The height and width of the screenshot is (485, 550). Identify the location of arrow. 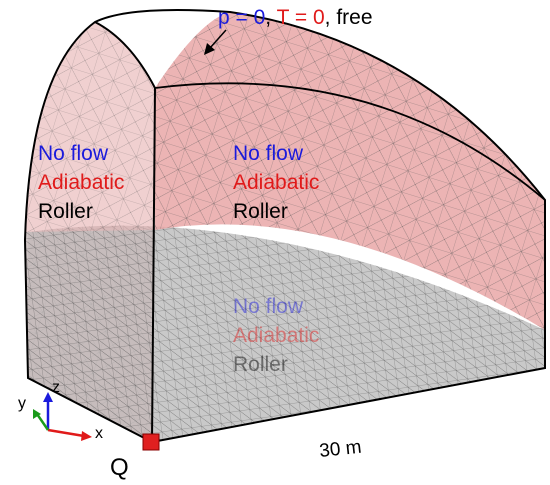
(218, 39).